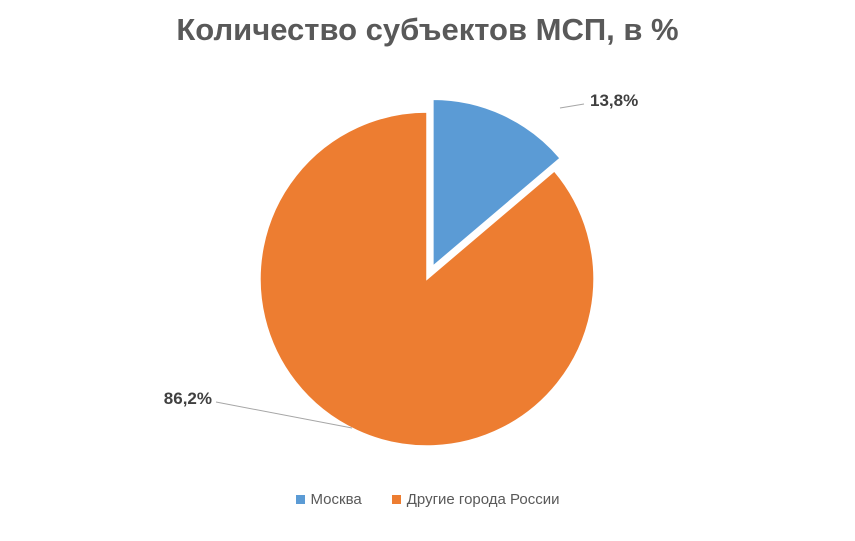 This screenshot has width=855, height=541. I want to click on legend-item-other-cities: Другие города России, so click(475, 499).